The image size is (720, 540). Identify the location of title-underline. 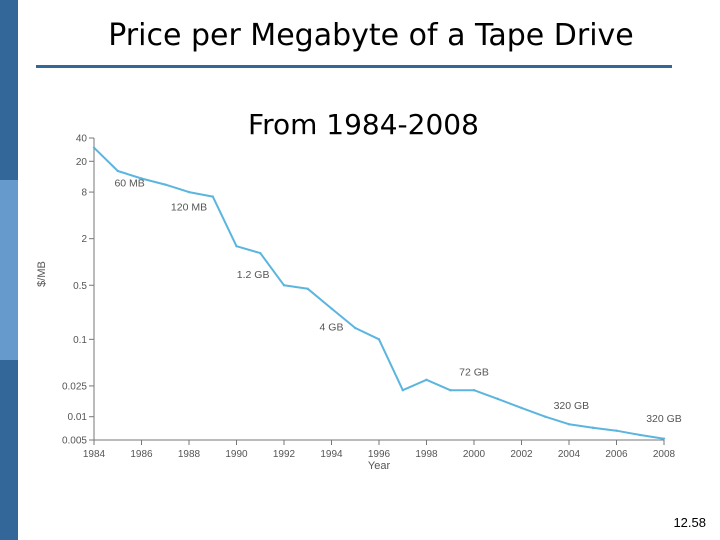
(354, 66).